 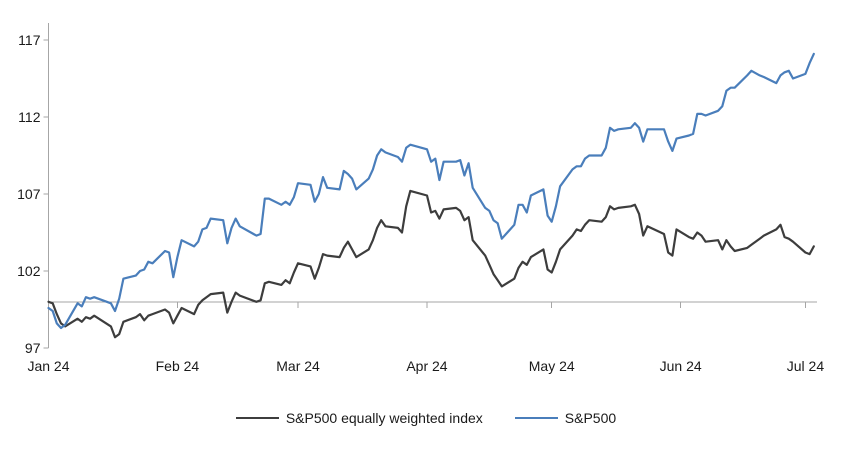 I want to click on legend: S&P500 equally weighted index S&P500, so click(x=426, y=418).